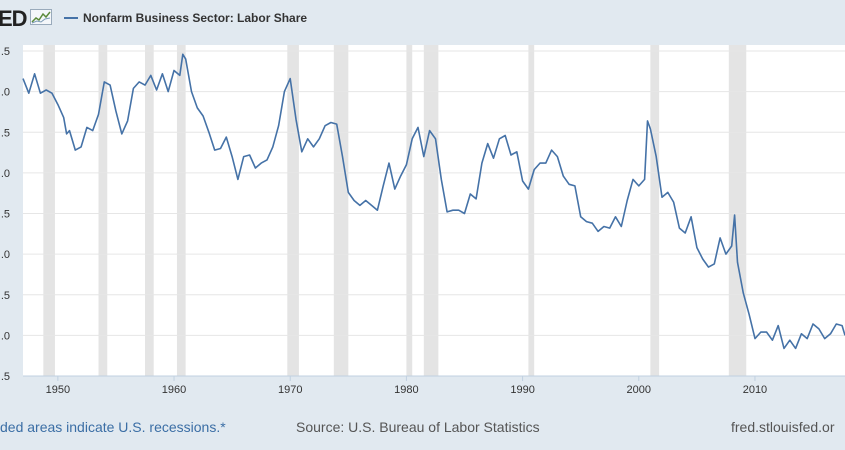 This screenshot has height=450, width=845. Describe the element at coordinates (58, 390) in the screenshot. I see `x-tick-label: 1950` at that location.